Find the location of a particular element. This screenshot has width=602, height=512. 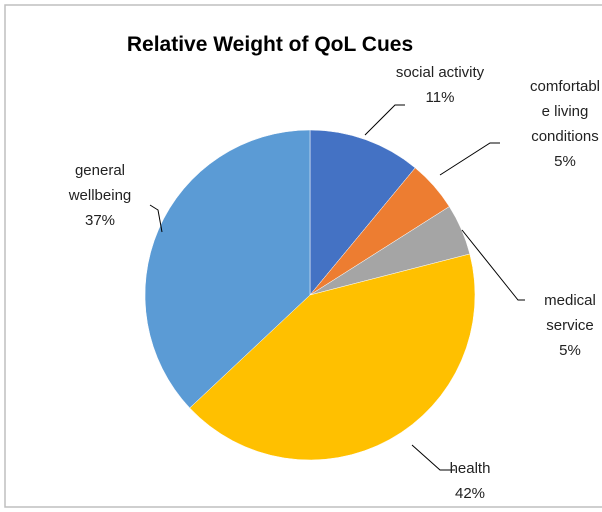

category-label: comfortable living conditions is located at coordinates (565, 111).